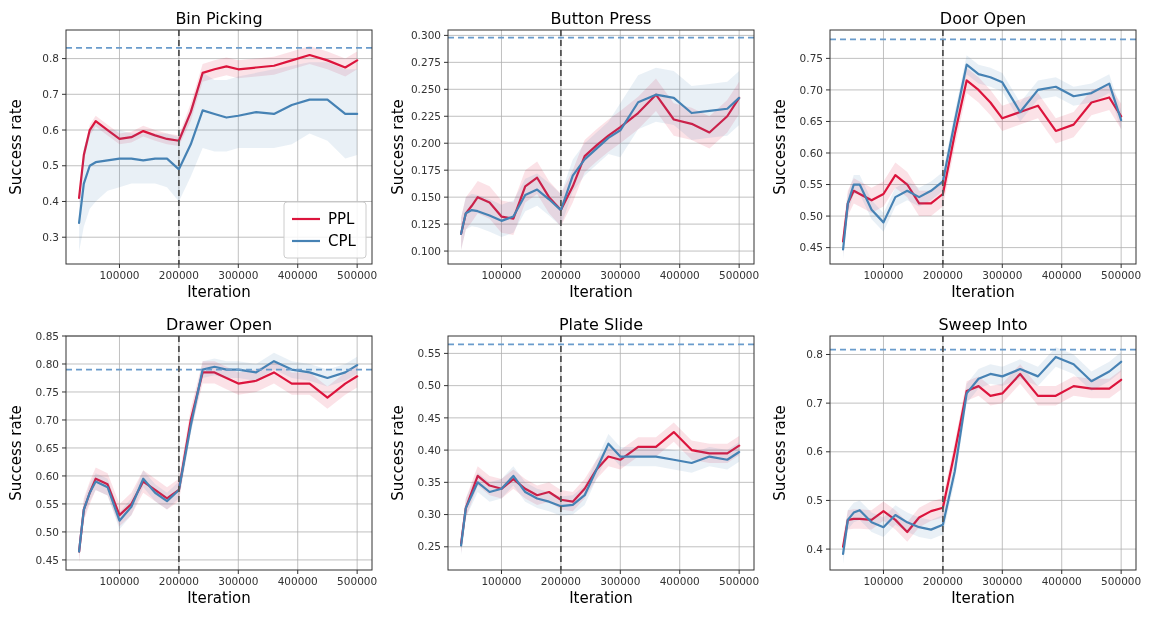  What do you see at coordinates (47, 335) in the screenshot?
I see `y-tick-label: 0.85` at bounding box center [47, 335].